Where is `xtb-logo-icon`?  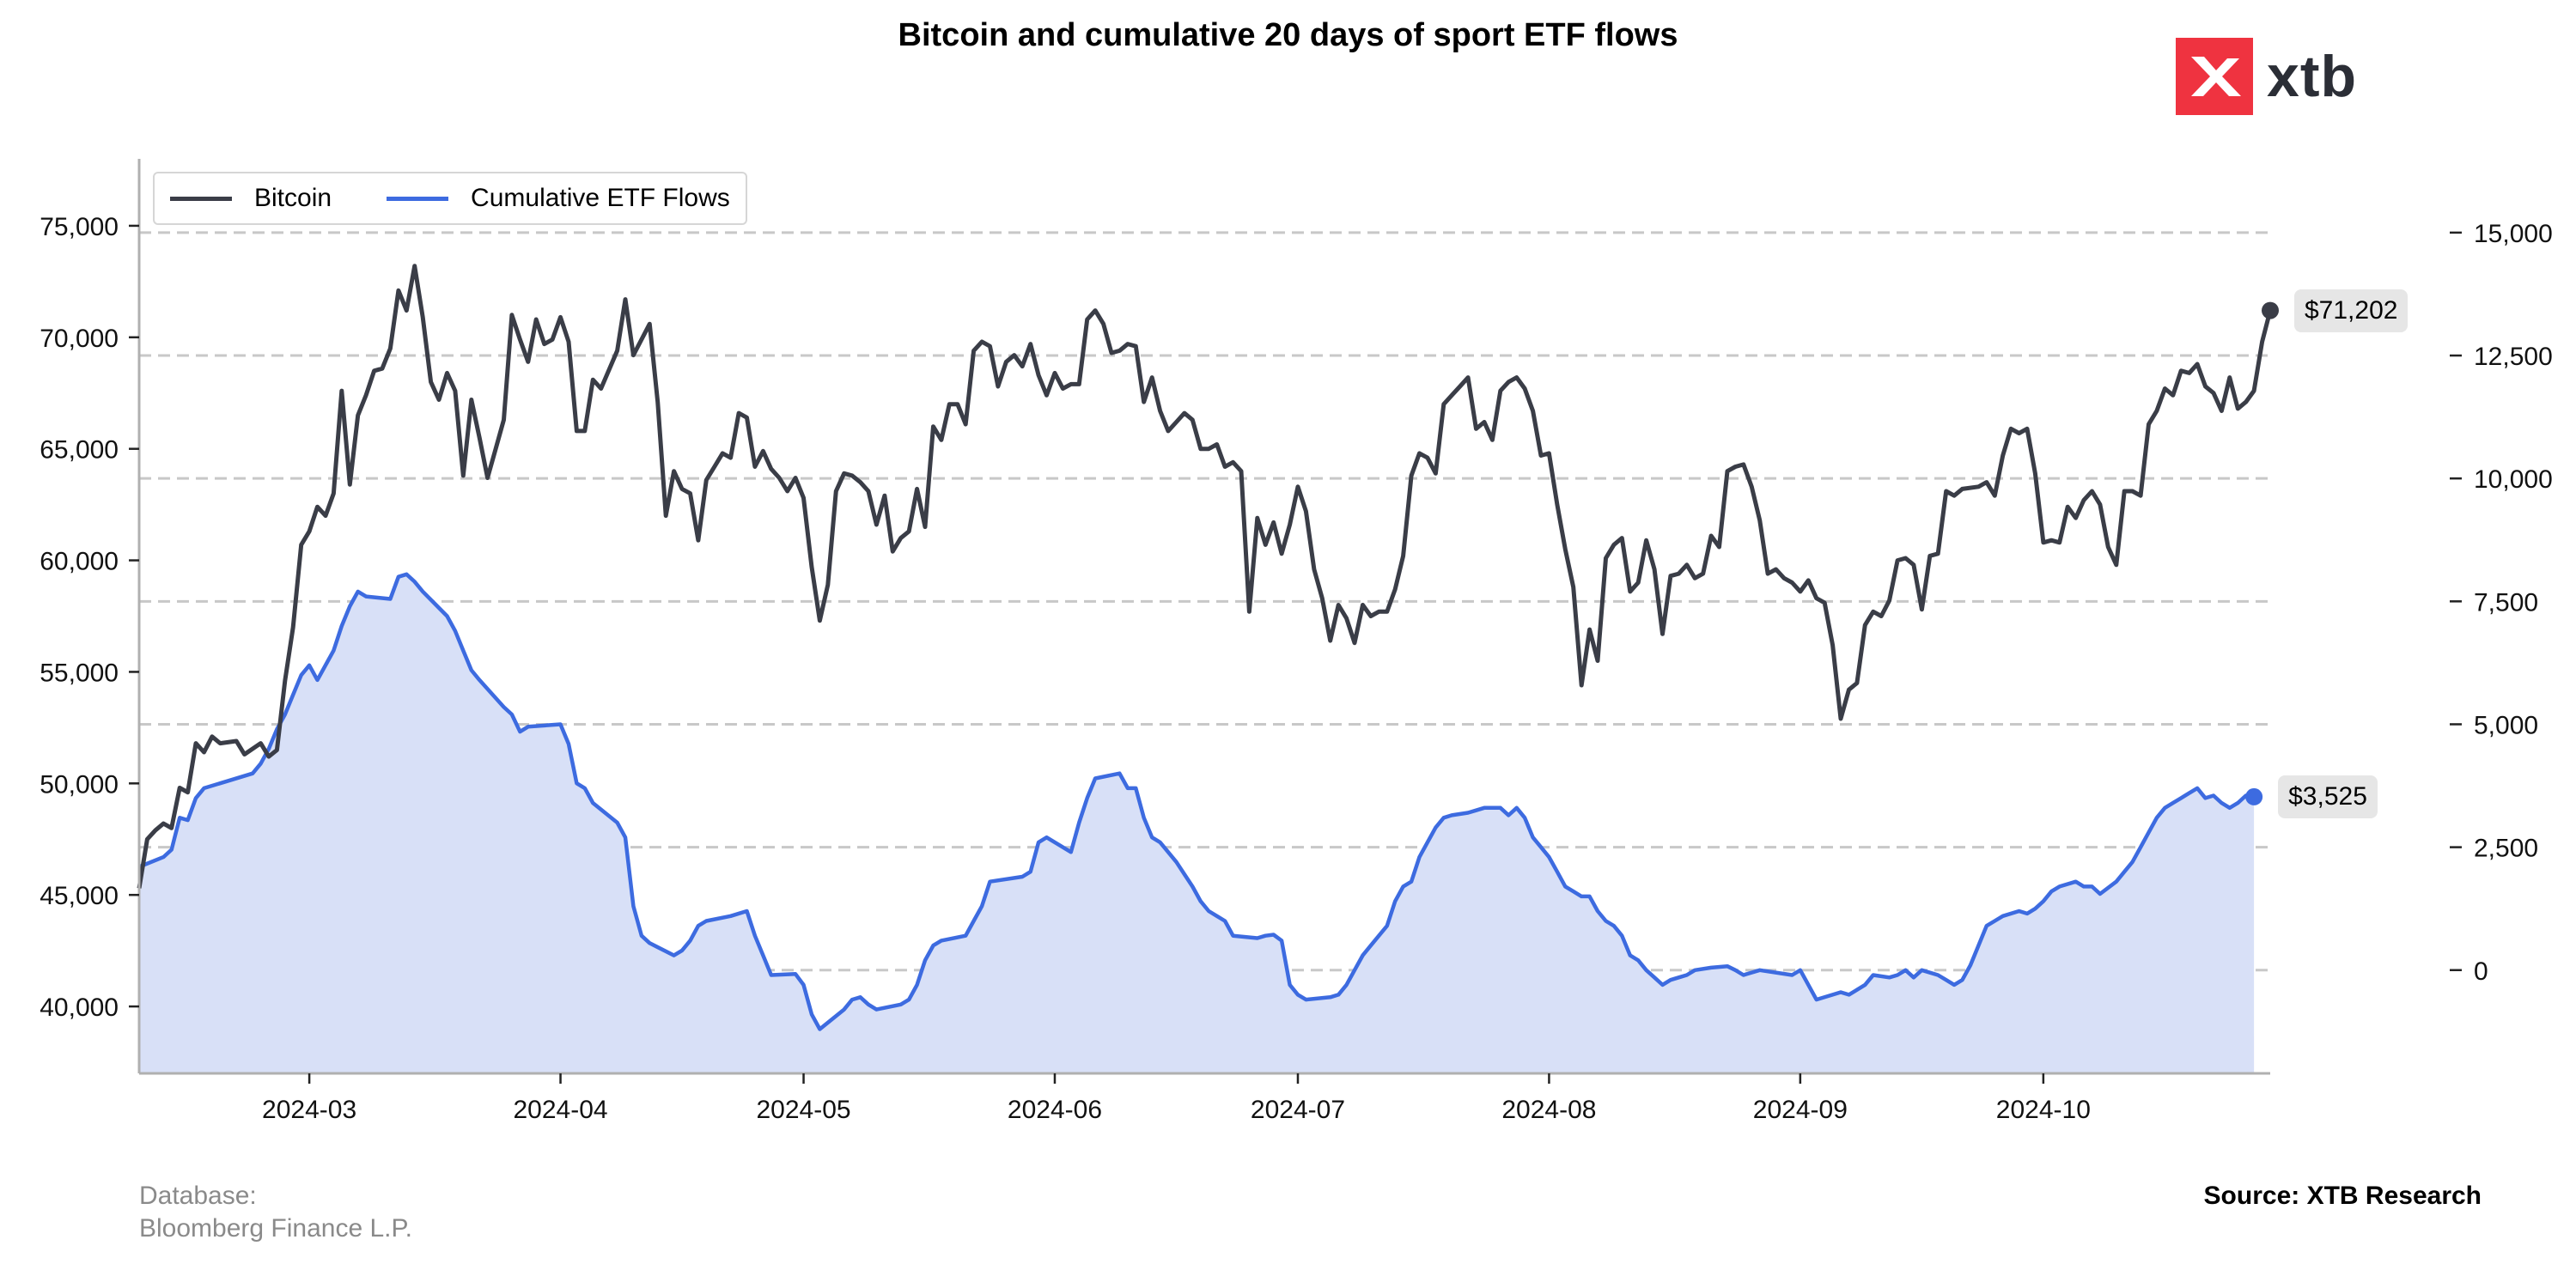 xtb-logo-icon is located at coordinates (2214, 76).